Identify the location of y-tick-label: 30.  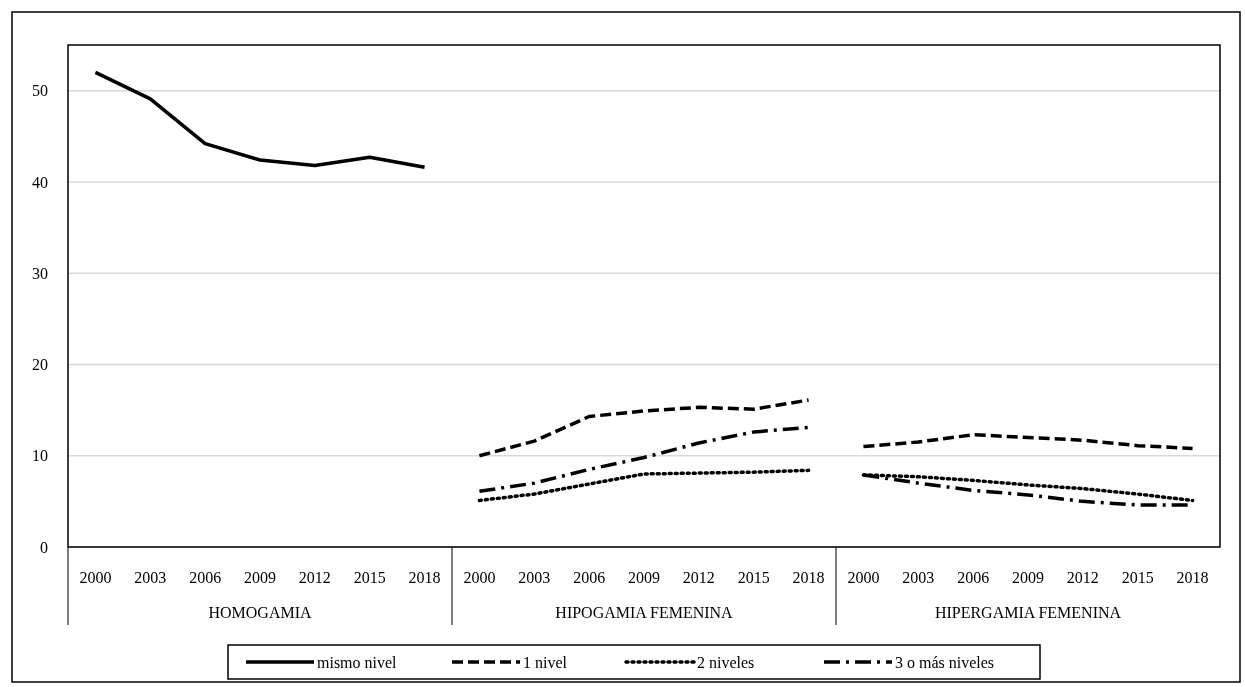
(40, 273).